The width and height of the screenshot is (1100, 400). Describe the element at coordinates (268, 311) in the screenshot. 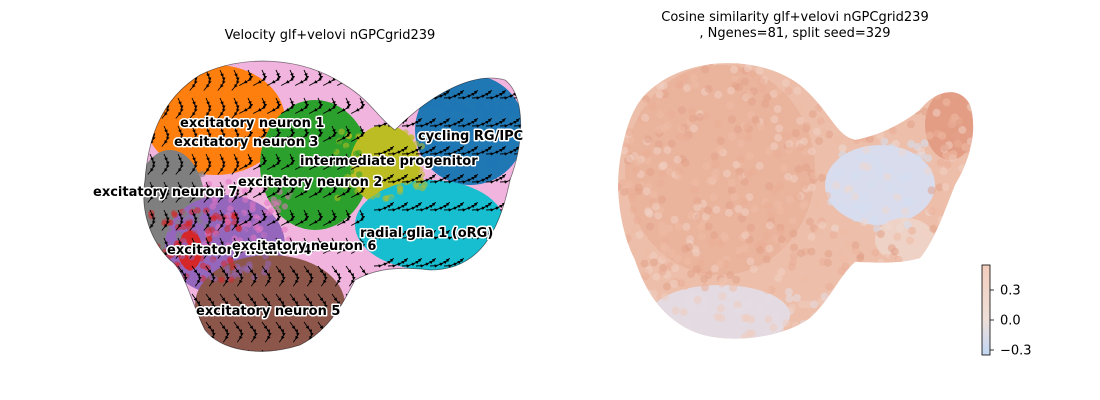

I see `cluster-label: excitatory neuron 5` at that location.